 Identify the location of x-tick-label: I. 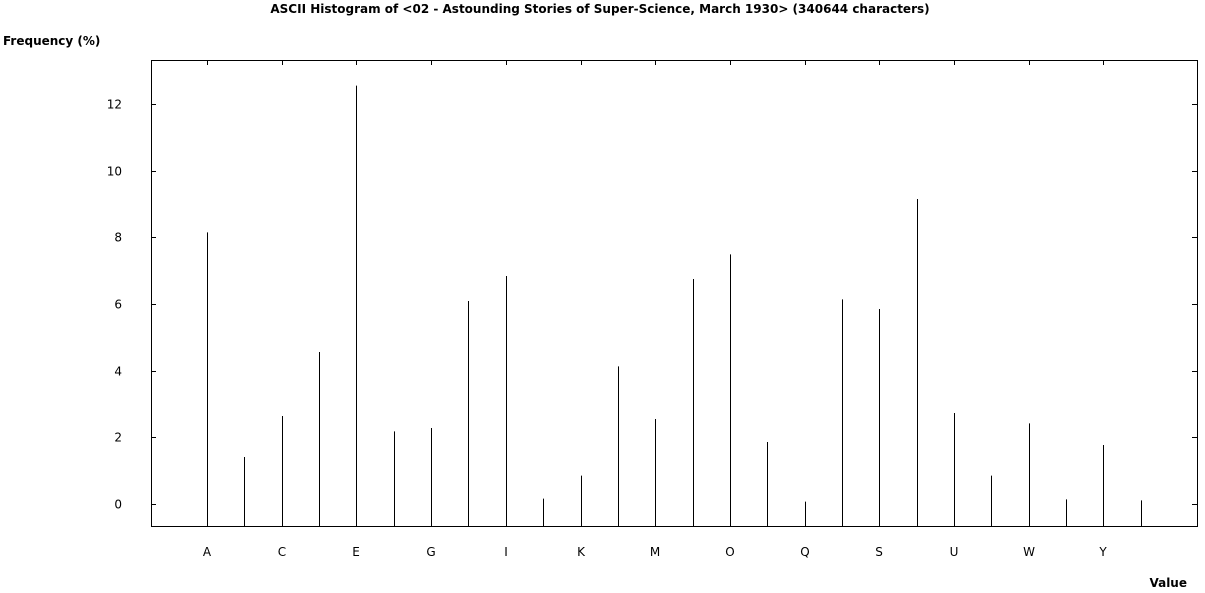
(506, 552).